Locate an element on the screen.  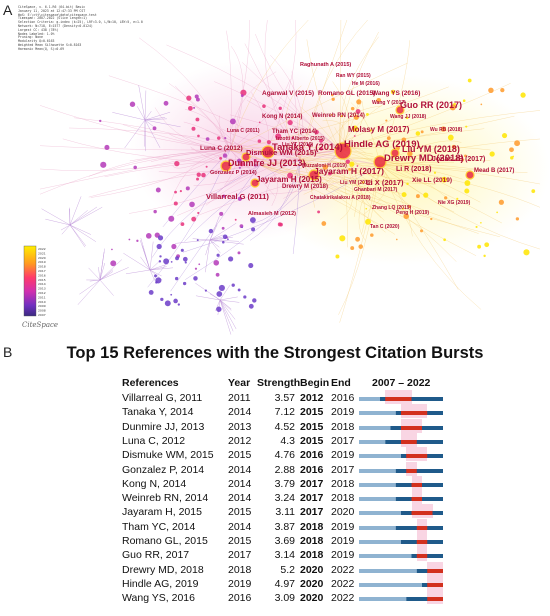
legend-year-label: 2007 is located at coordinates (42, 315).